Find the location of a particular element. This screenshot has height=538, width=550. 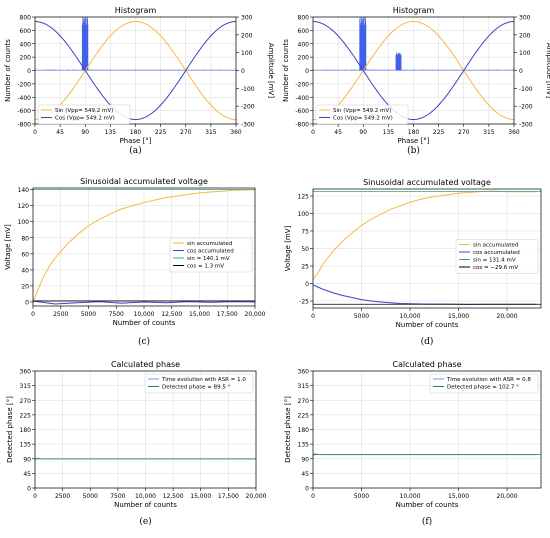

plot-content is located at coordinates (144, 247).